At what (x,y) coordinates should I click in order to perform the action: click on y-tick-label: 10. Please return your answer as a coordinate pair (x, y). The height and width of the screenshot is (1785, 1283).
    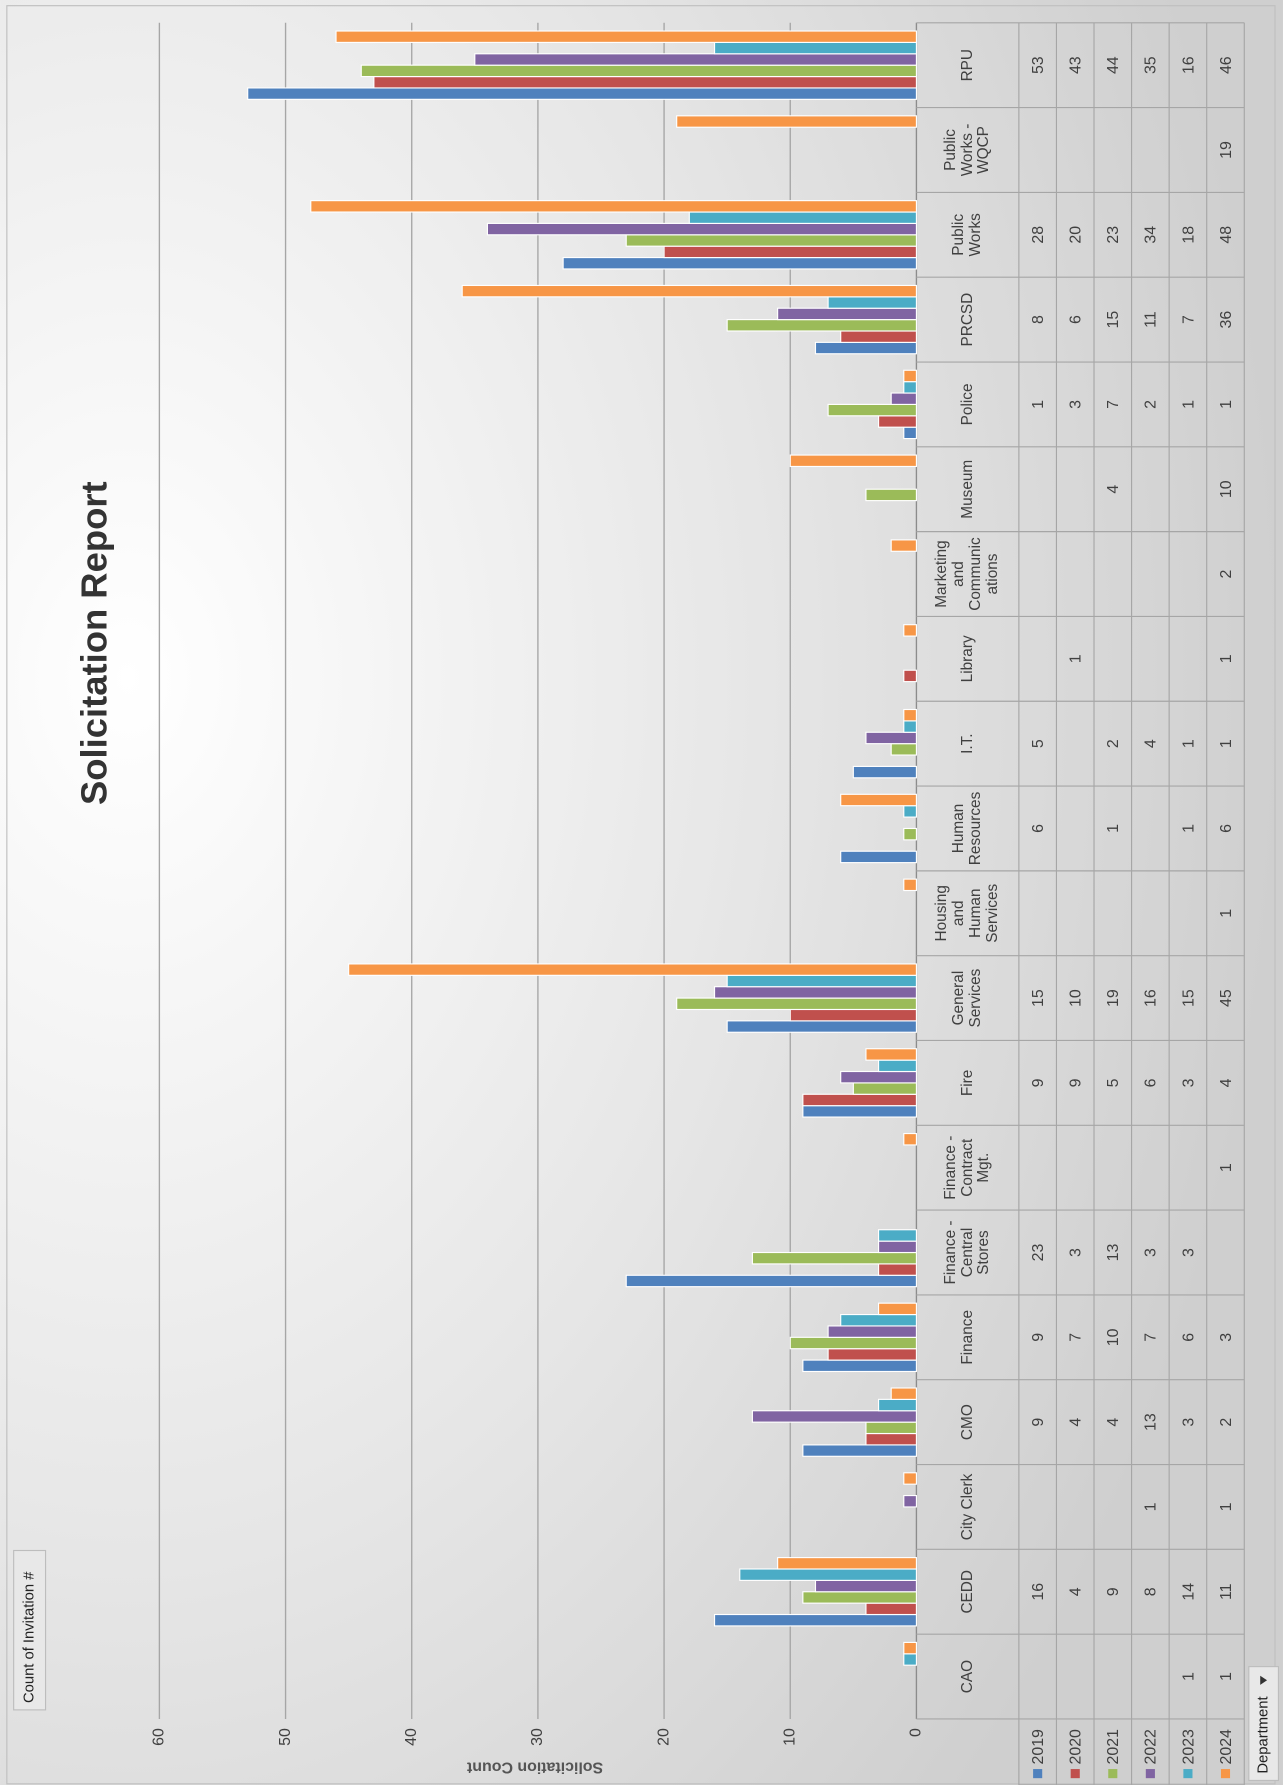
    Looking at the image, I should click on (789, 1737).